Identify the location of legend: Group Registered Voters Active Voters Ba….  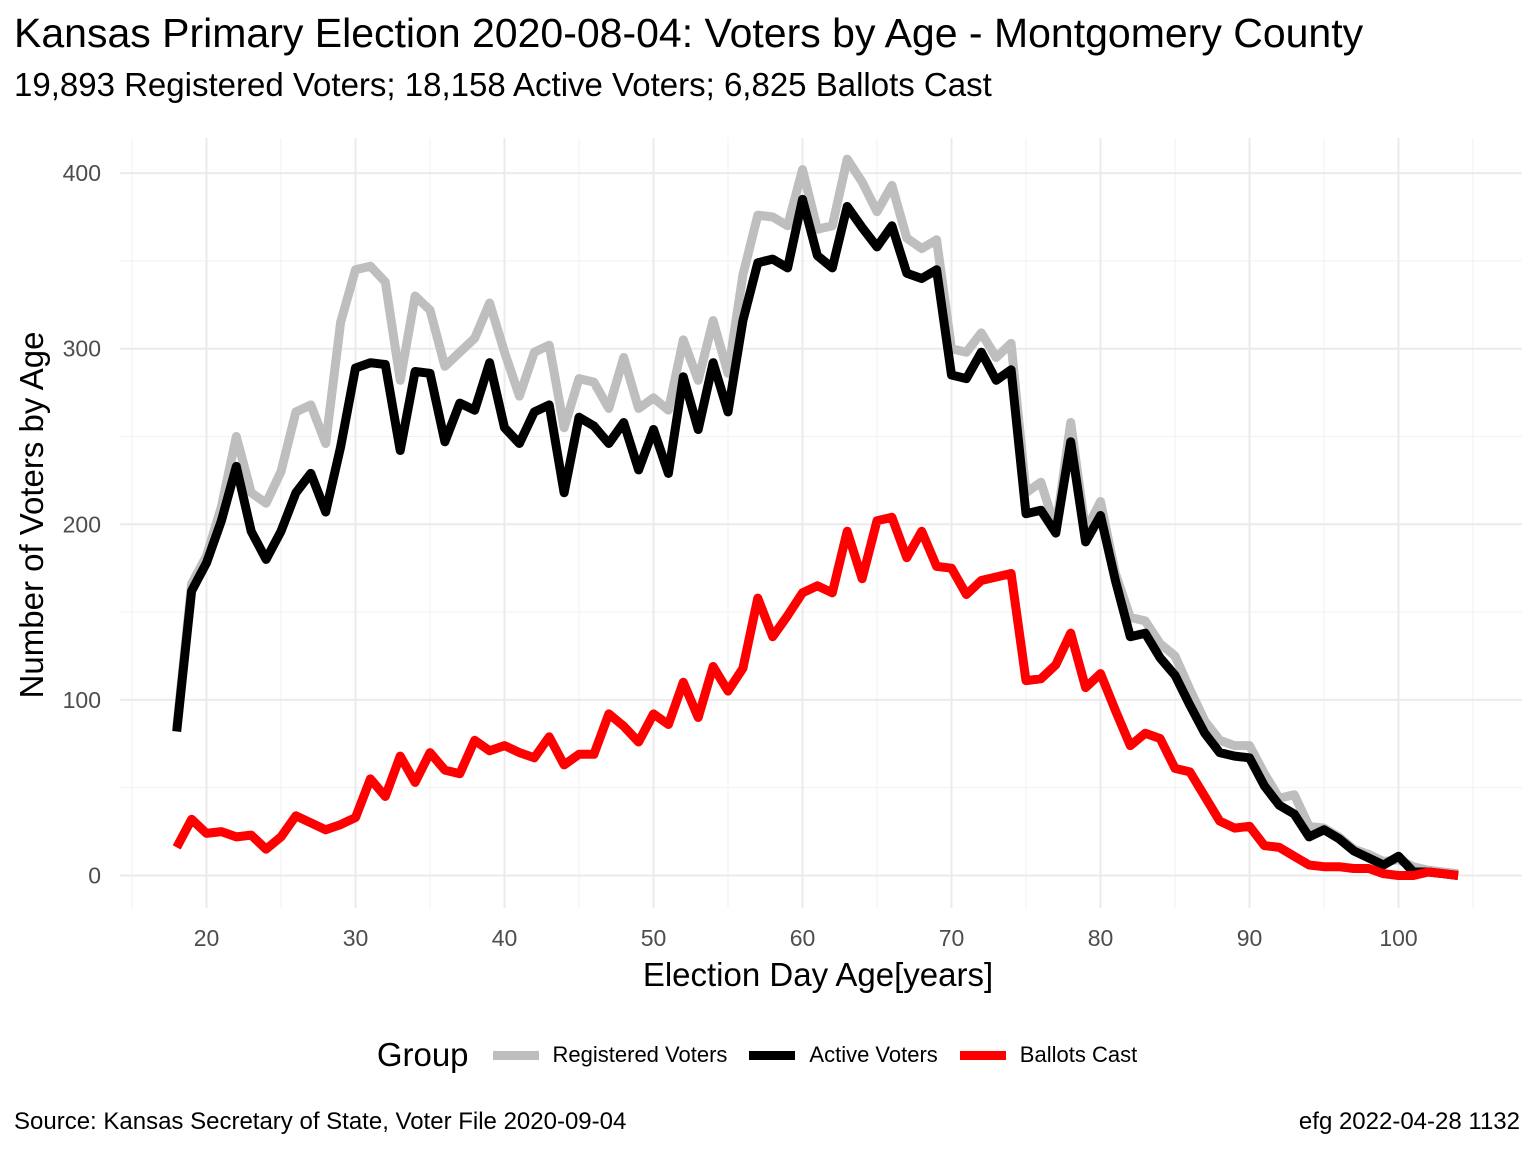
(768, 1055).